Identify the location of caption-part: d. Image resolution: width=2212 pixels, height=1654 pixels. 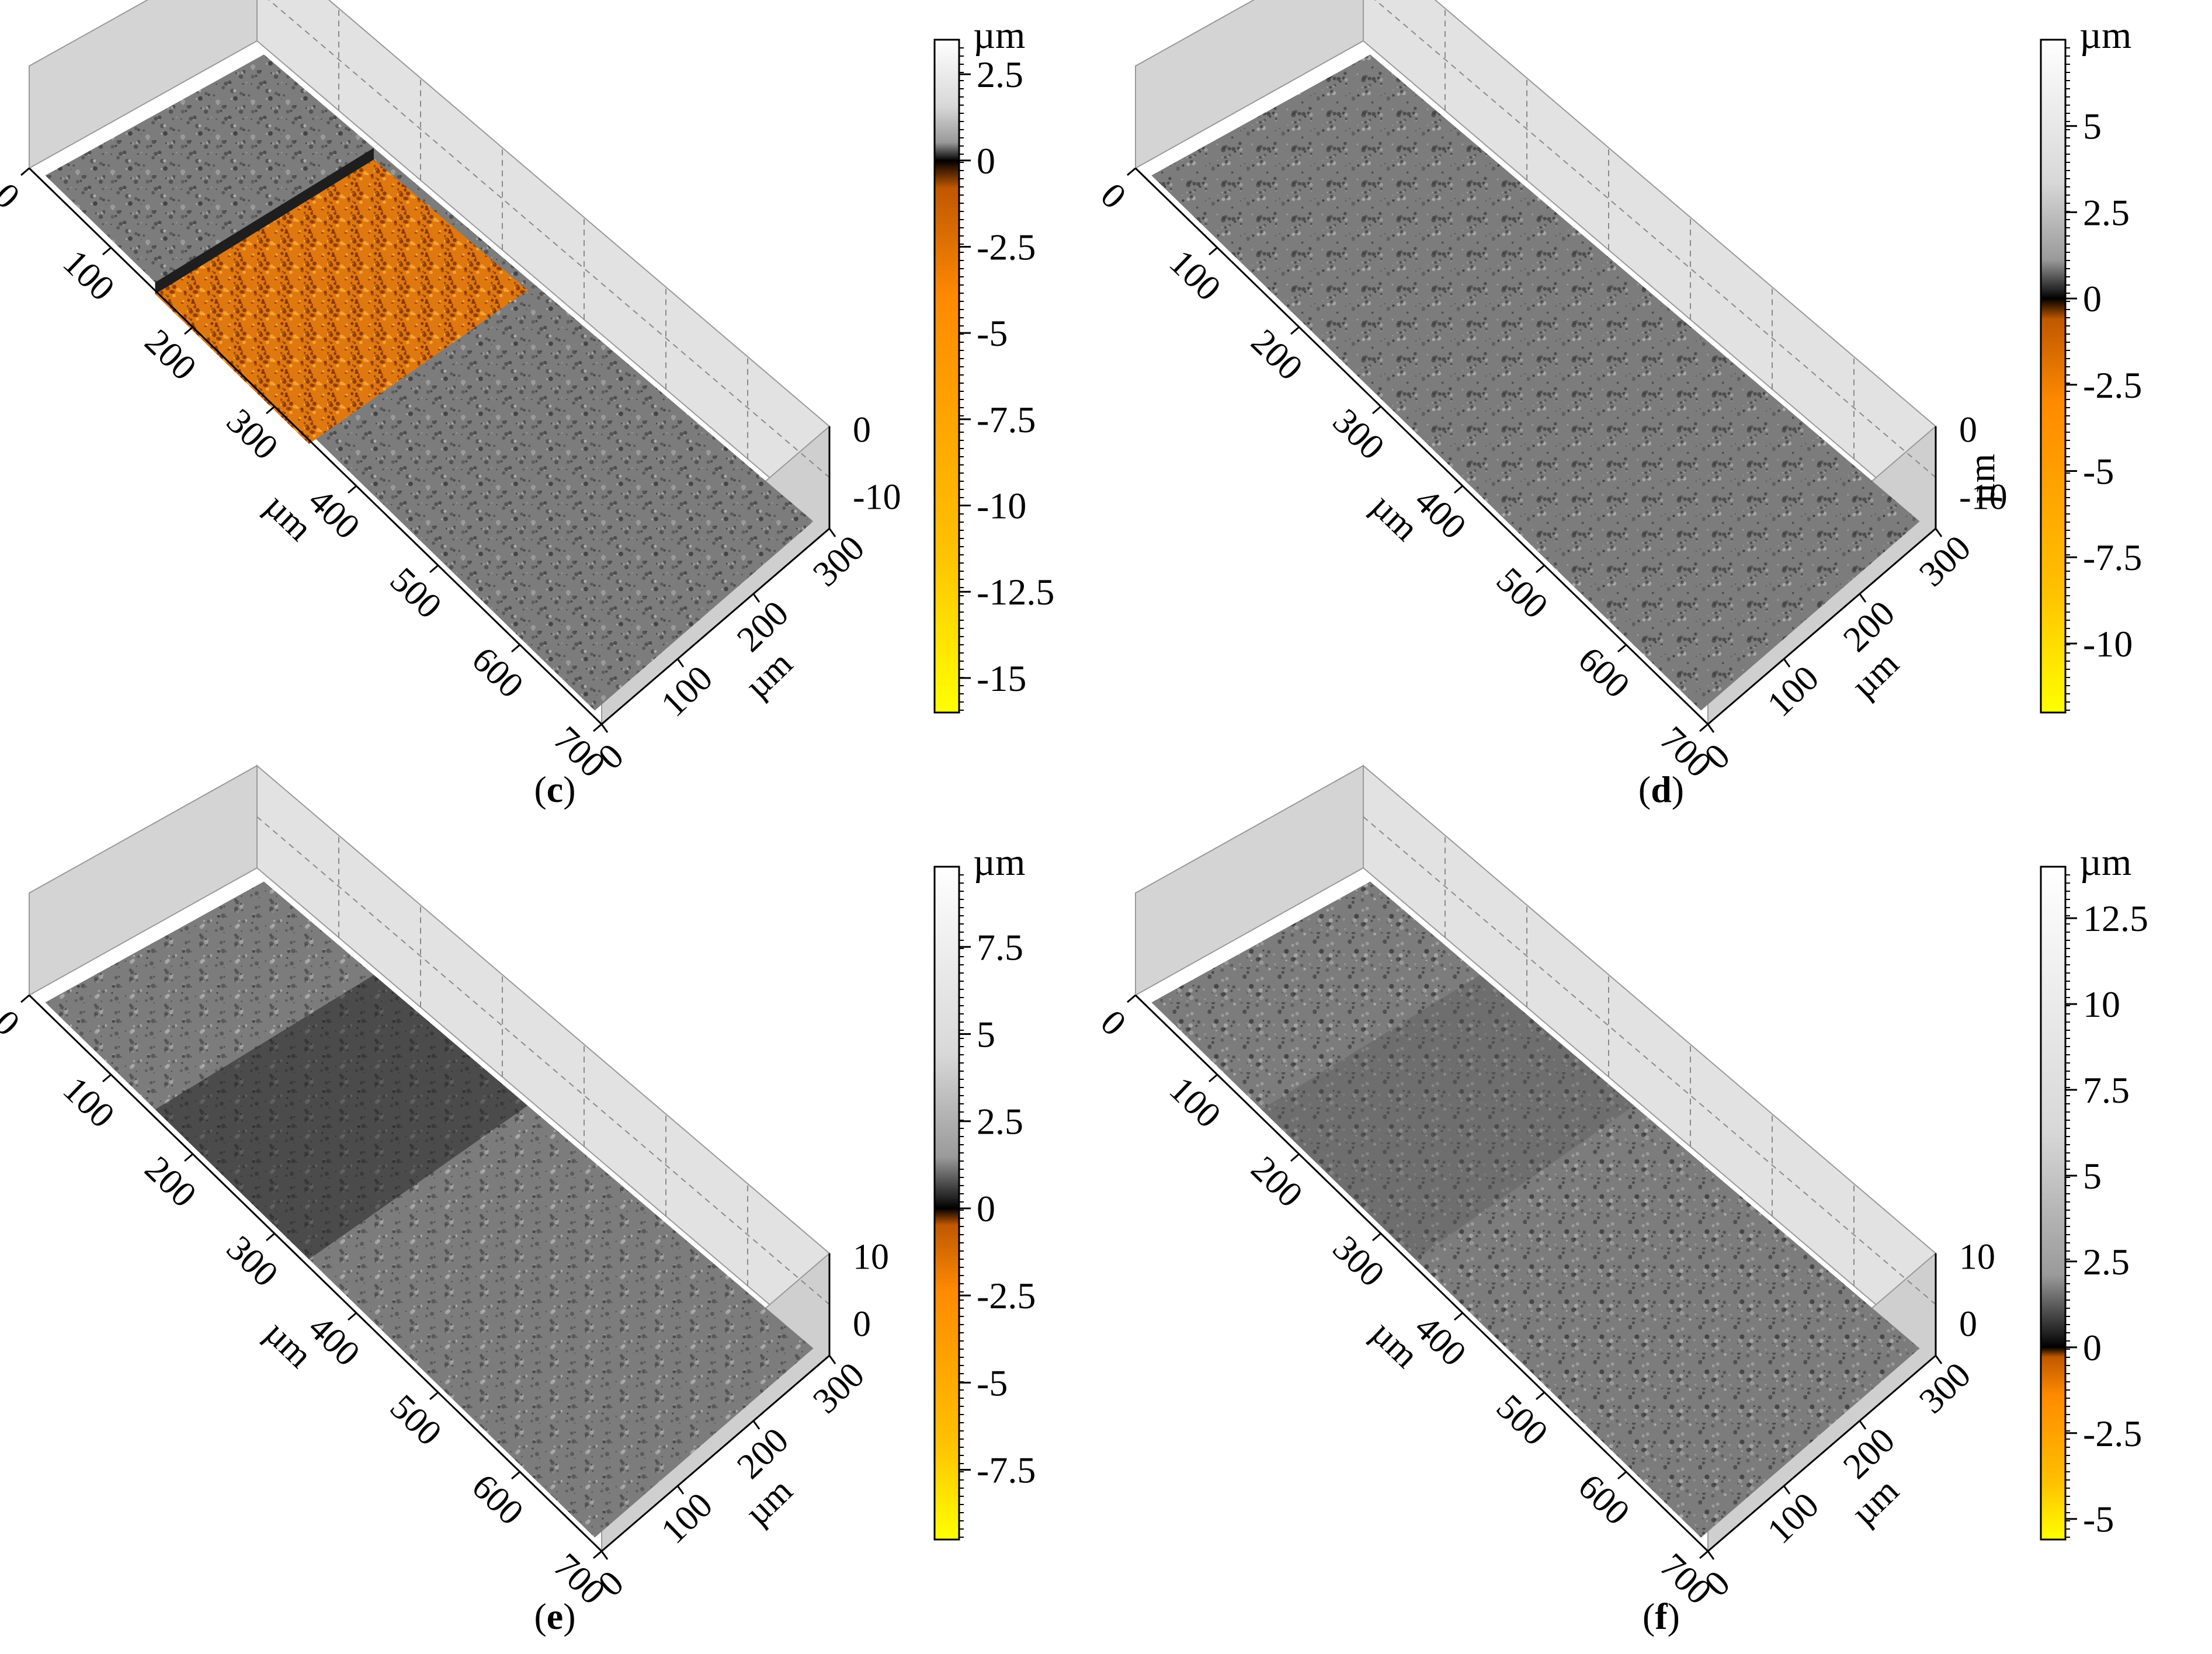
(1661, 789).